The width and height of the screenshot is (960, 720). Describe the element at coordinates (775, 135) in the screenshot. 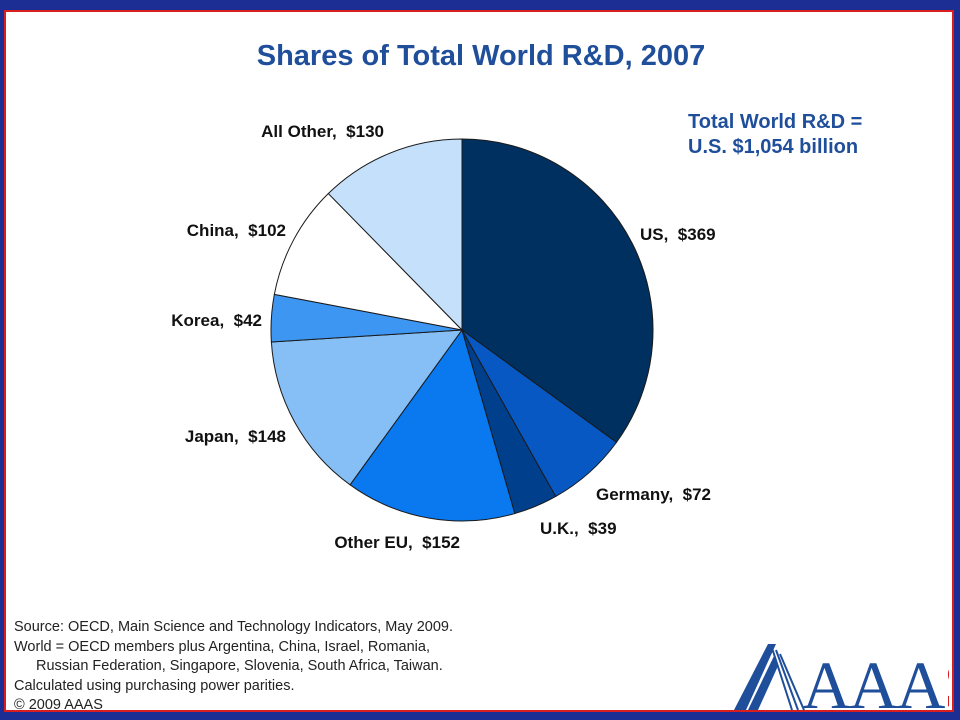

I see `total-annotation: Total World R&D = U.S. $1,054 billion` at that location.